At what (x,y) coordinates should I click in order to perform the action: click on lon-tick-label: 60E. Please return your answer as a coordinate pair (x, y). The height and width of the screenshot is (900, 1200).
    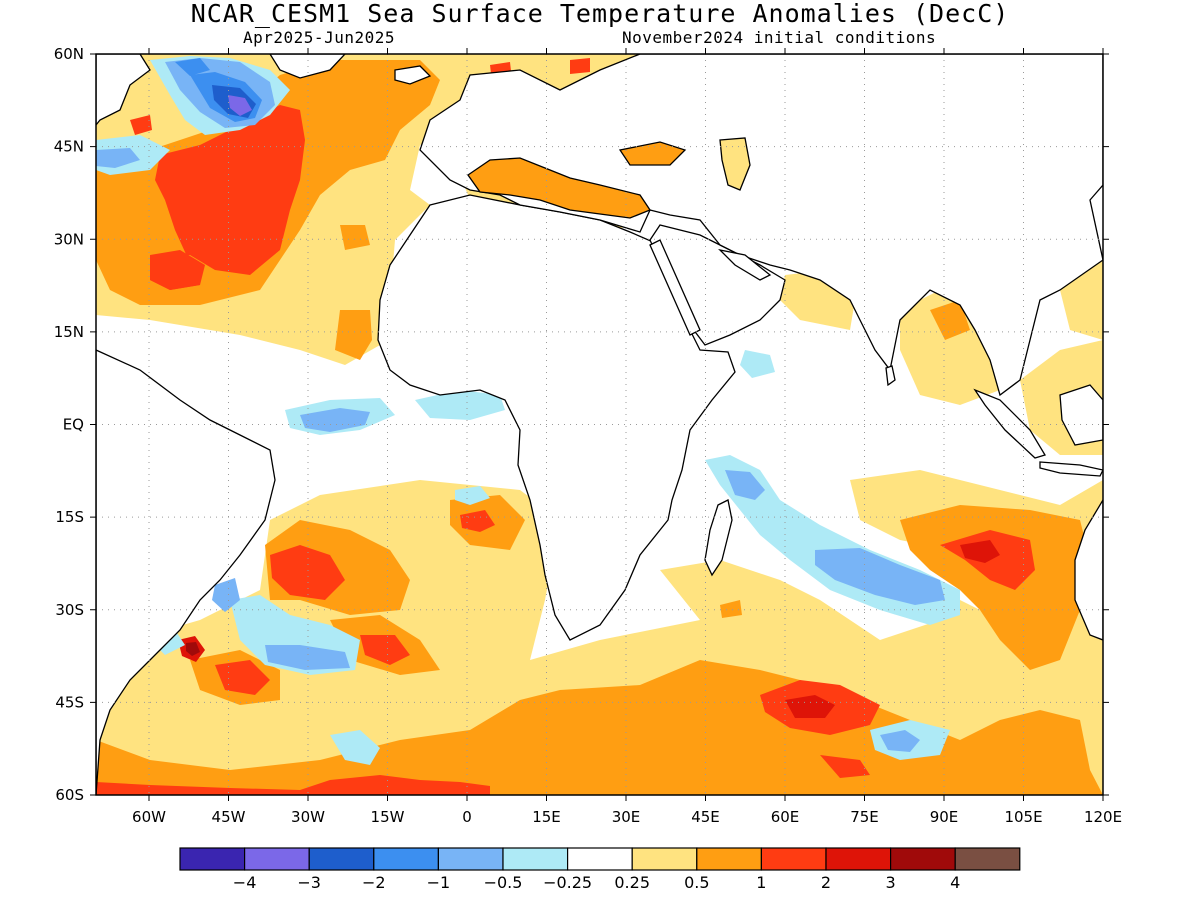
    Looking at the image, I should click on (785, 817).